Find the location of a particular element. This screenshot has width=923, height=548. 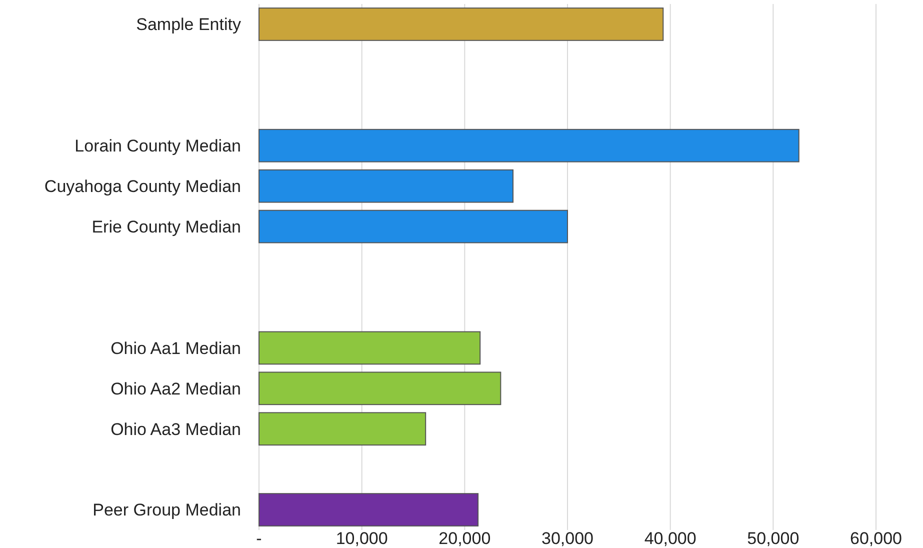

y-tick-label: Ohio Aa3 Median is located at coordinates (175, 429).